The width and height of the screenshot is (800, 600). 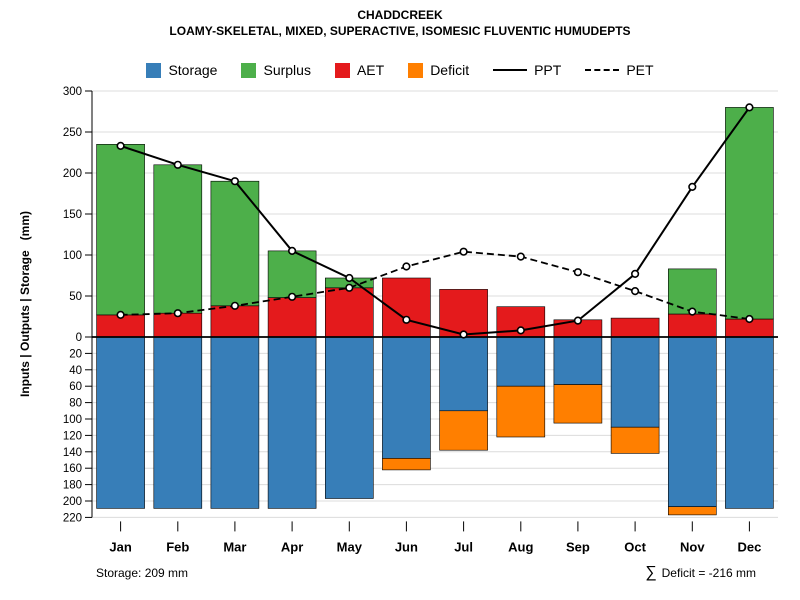 I want to click on svg-text: 140, so click(x=72, y=453).